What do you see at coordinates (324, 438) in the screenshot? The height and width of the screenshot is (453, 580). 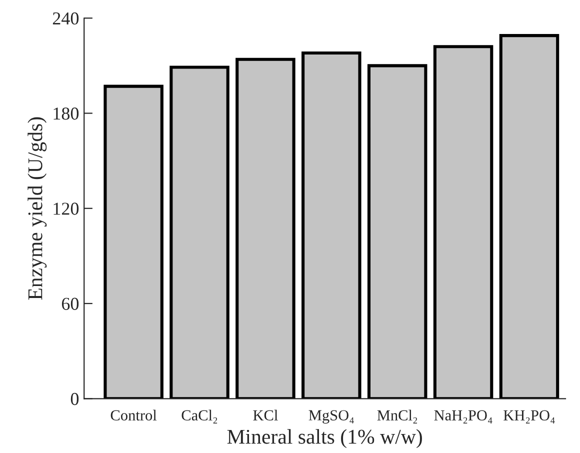 I see `x-axis-title: Mineral salts (1% w/w)` at bounding box center [324, 438].